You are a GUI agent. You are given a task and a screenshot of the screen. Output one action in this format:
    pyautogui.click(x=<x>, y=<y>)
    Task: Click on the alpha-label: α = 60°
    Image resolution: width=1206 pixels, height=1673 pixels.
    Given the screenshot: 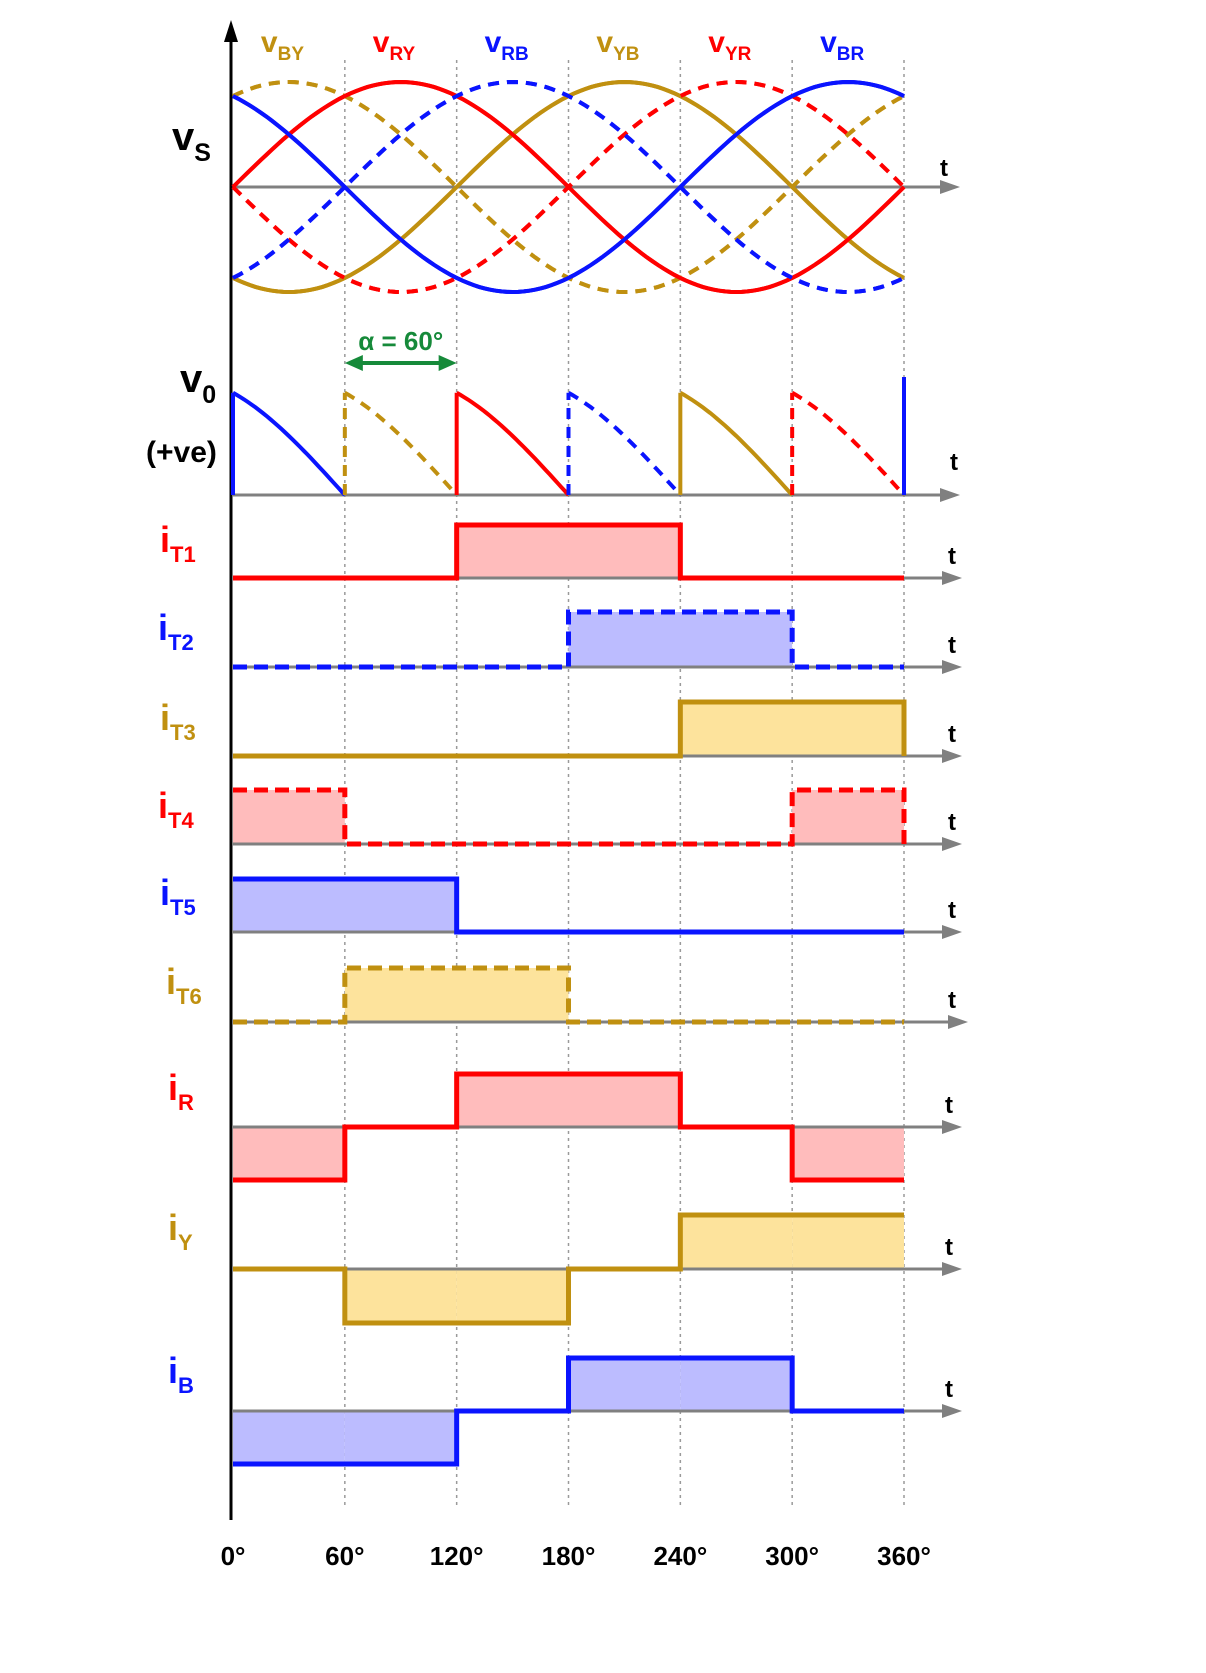 What is the action you would take?
    pyautogui.click(x=400, y=341)
    